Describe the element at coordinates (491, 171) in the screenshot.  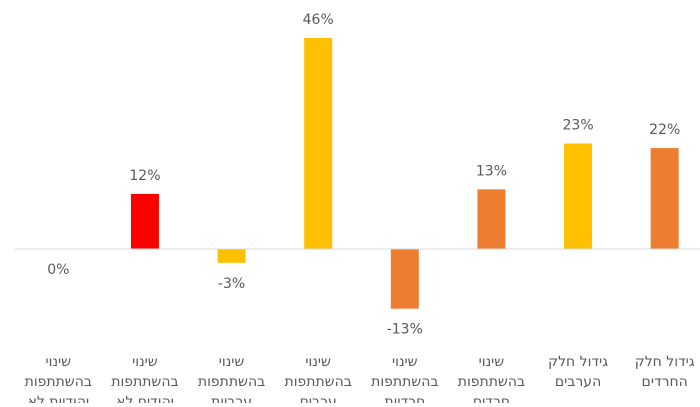
I see `value-label: 13%` at that location.